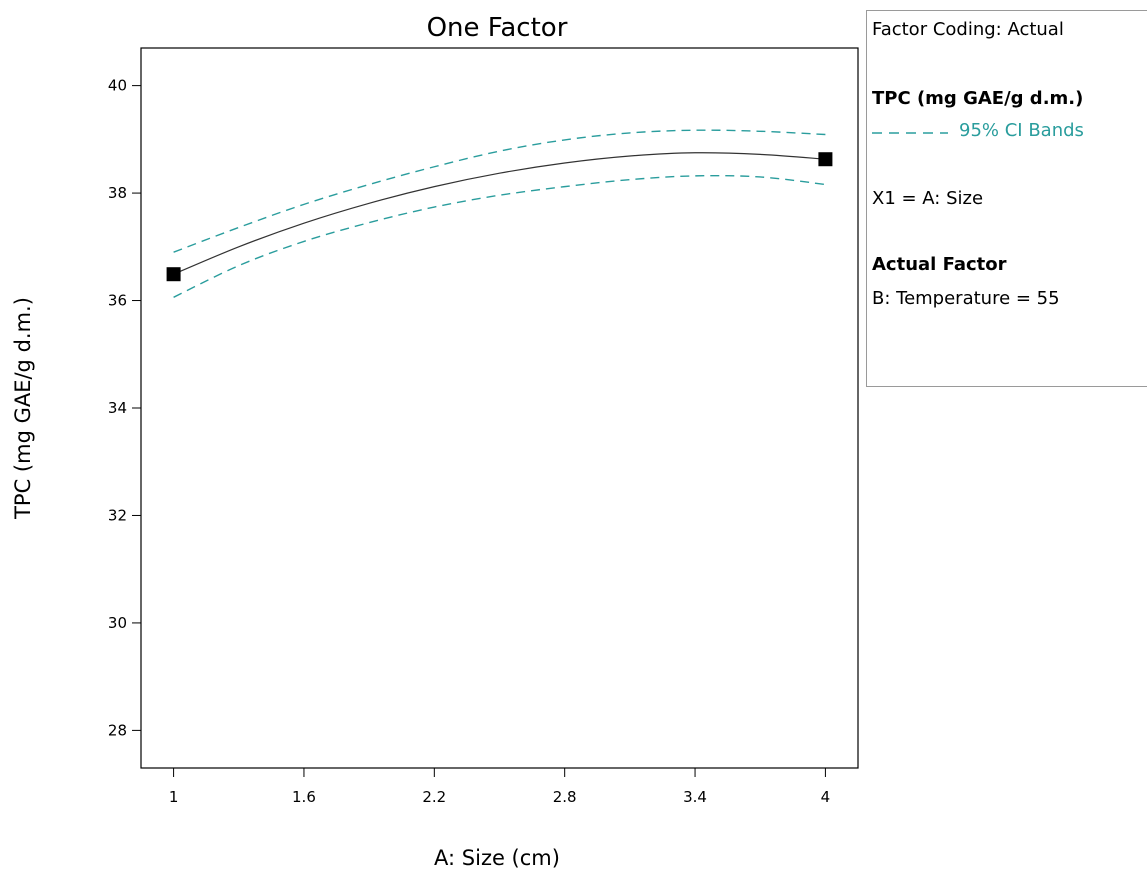 The width and height of the screenshot is (1147, 870). I want to click on points-layer, so click(499, 217).